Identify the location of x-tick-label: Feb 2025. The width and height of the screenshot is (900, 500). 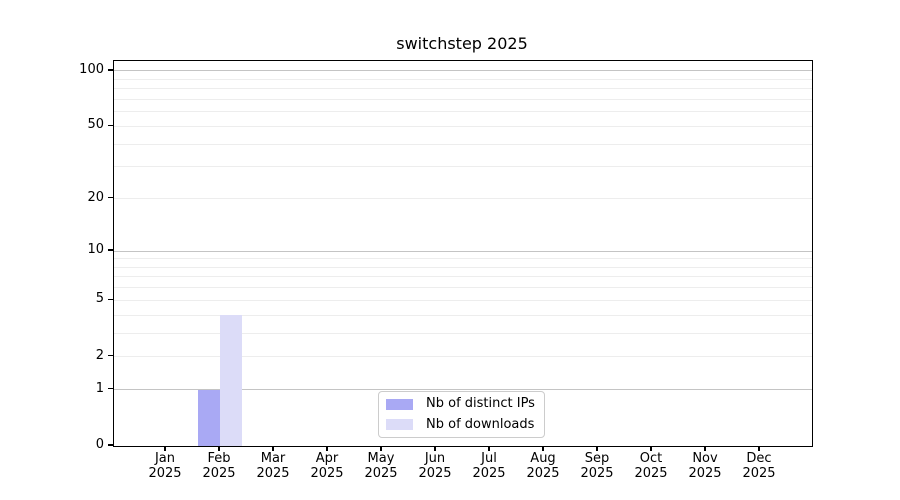
(219, 466).